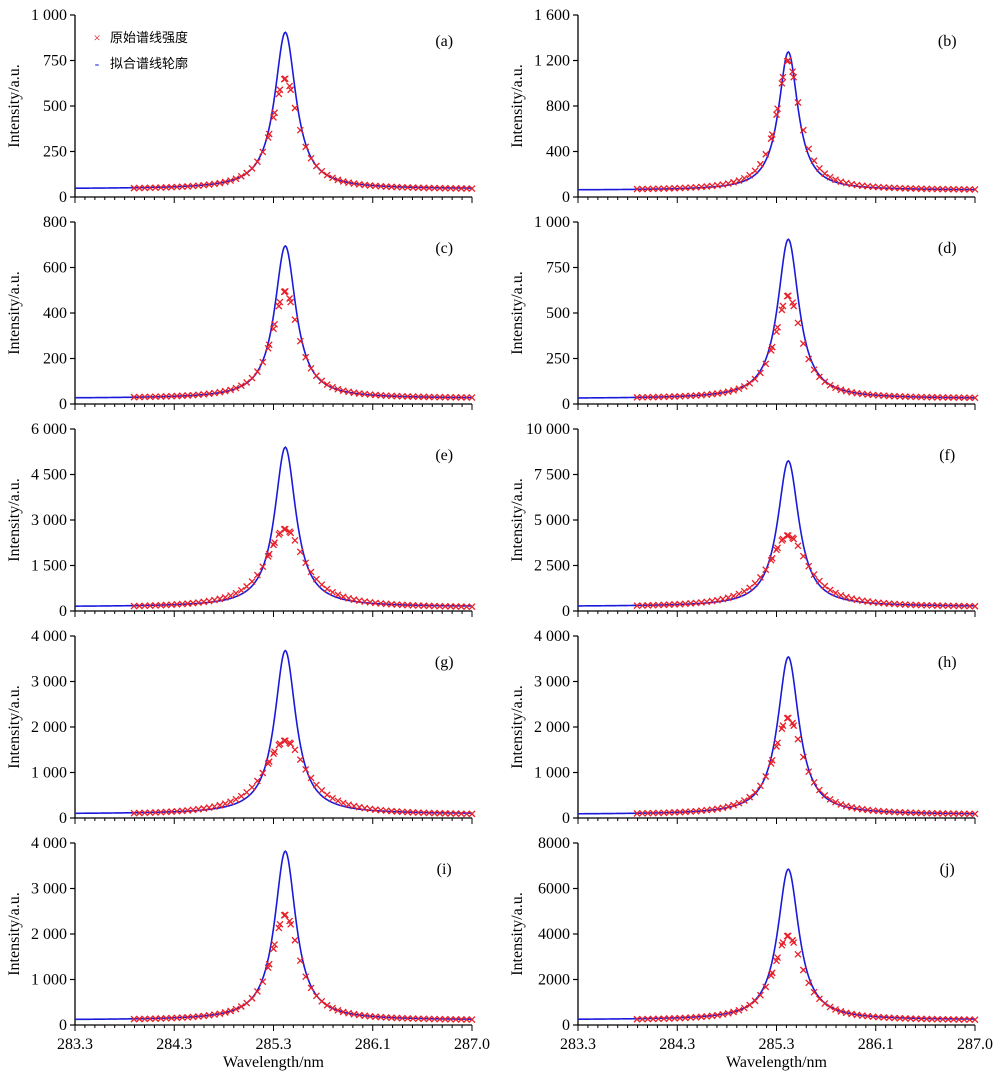 The height and width of the screenshot is (1078, 1000). Describe the element at coordinates (554, 934) in the screenshot. I see `y-tick-label: 4000` at that location.